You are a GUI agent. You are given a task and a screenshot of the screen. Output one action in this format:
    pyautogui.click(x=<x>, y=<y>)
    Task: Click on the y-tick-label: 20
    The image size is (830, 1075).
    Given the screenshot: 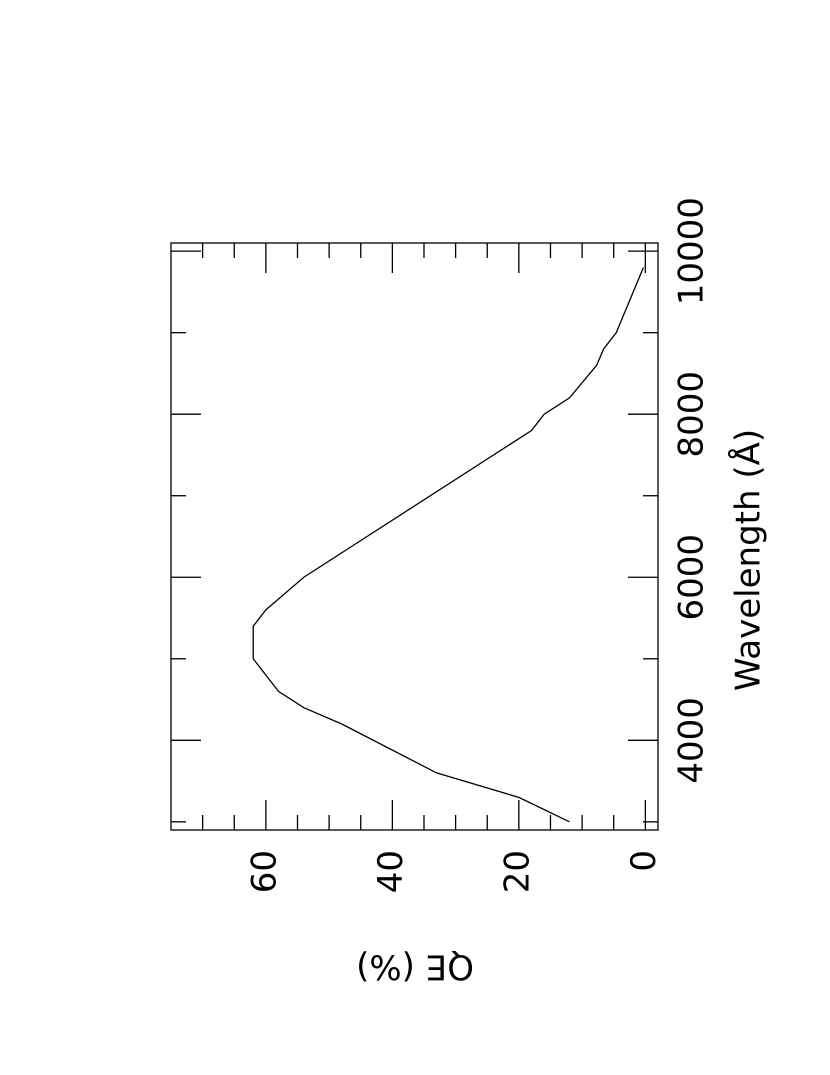 What is the action you would take?
    pyautogui.click(x=517, y=871)
    